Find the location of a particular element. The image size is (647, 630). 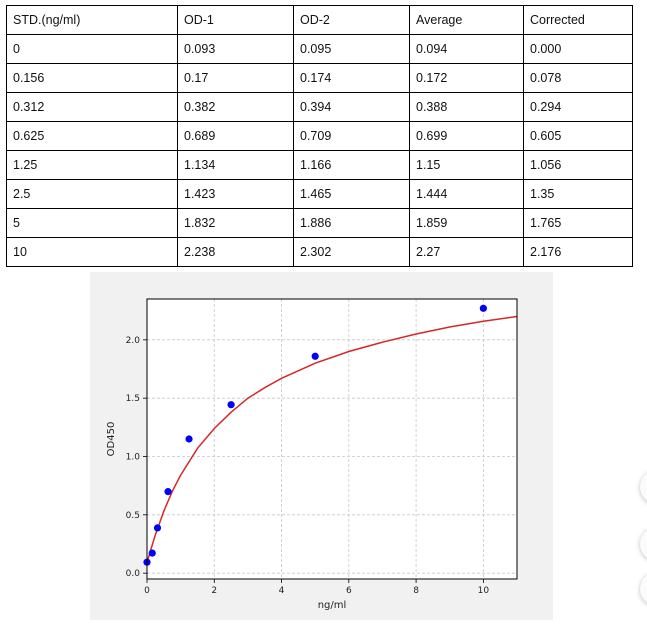

header-od1: OD-1 is located at coordinates (235, 20).